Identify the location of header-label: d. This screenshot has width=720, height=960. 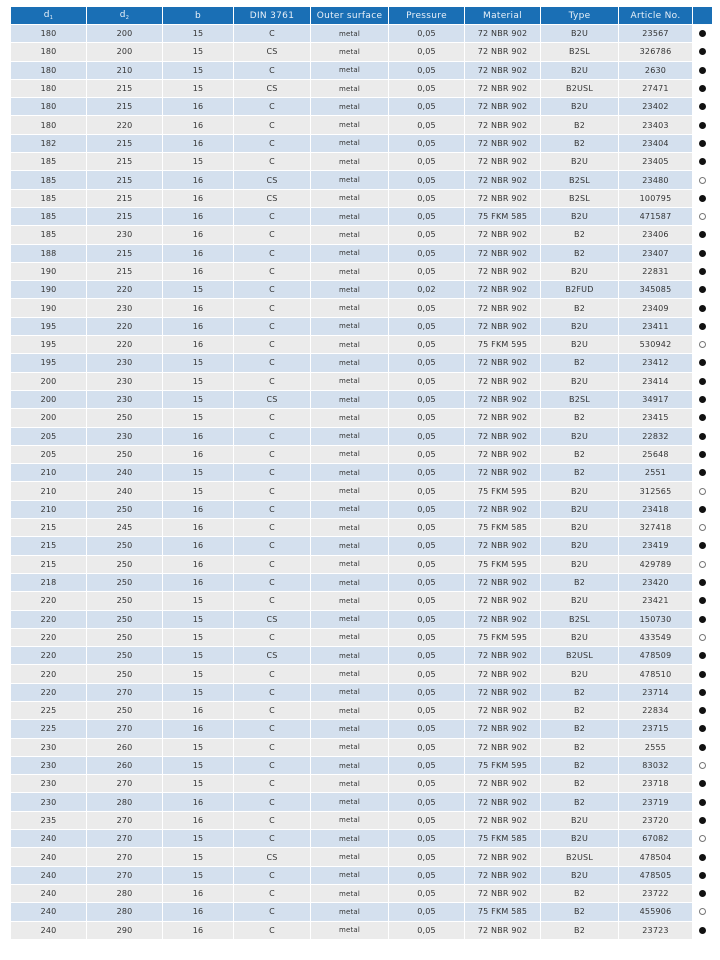
(122, 15).